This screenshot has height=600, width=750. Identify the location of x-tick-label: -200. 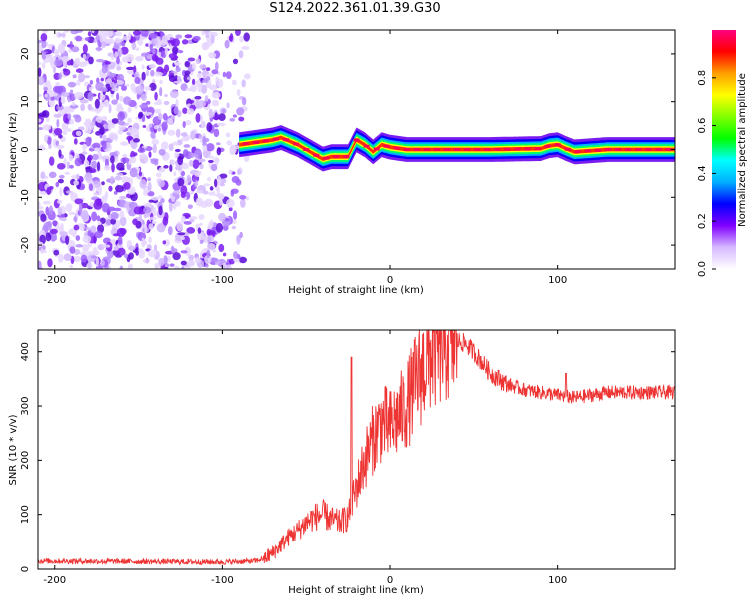
(54, 280).